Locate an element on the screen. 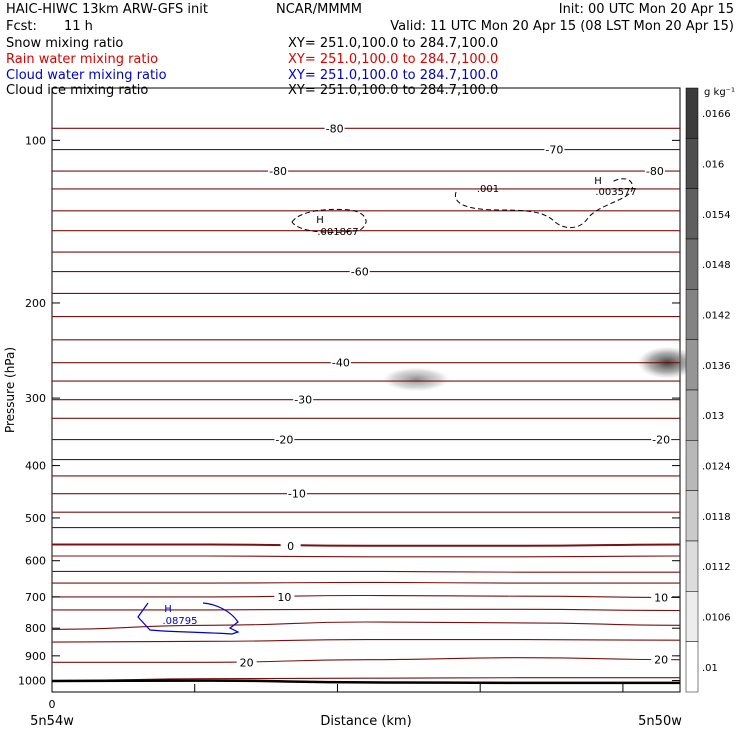 This screenshot has width=740, height=740. field-xy-rain: XY= 251.0,100.0 to 284.7,100.0 is located at coordinates (393, 59).